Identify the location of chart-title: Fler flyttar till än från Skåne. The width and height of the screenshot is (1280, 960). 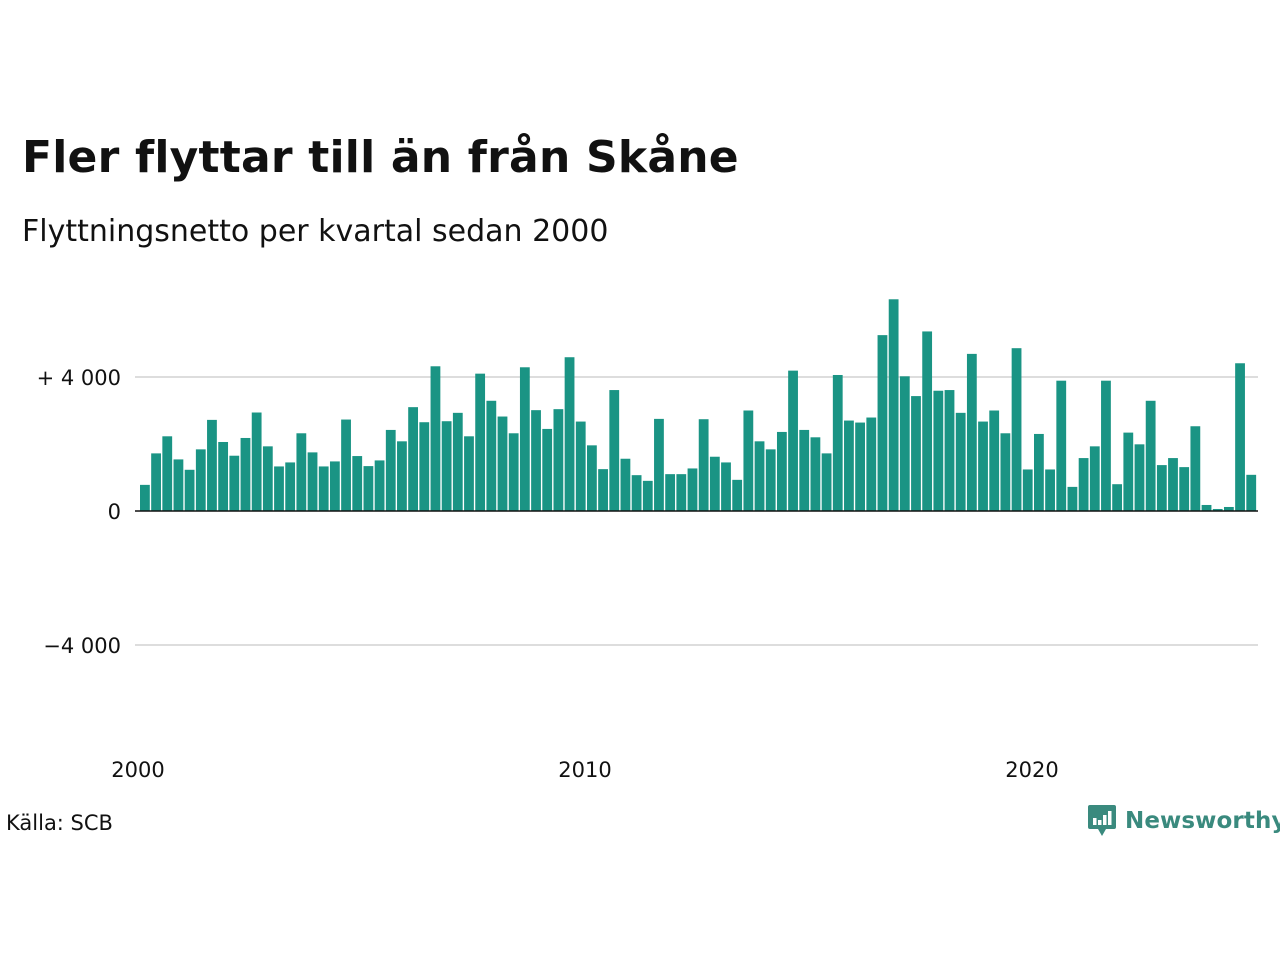
(380, 157).